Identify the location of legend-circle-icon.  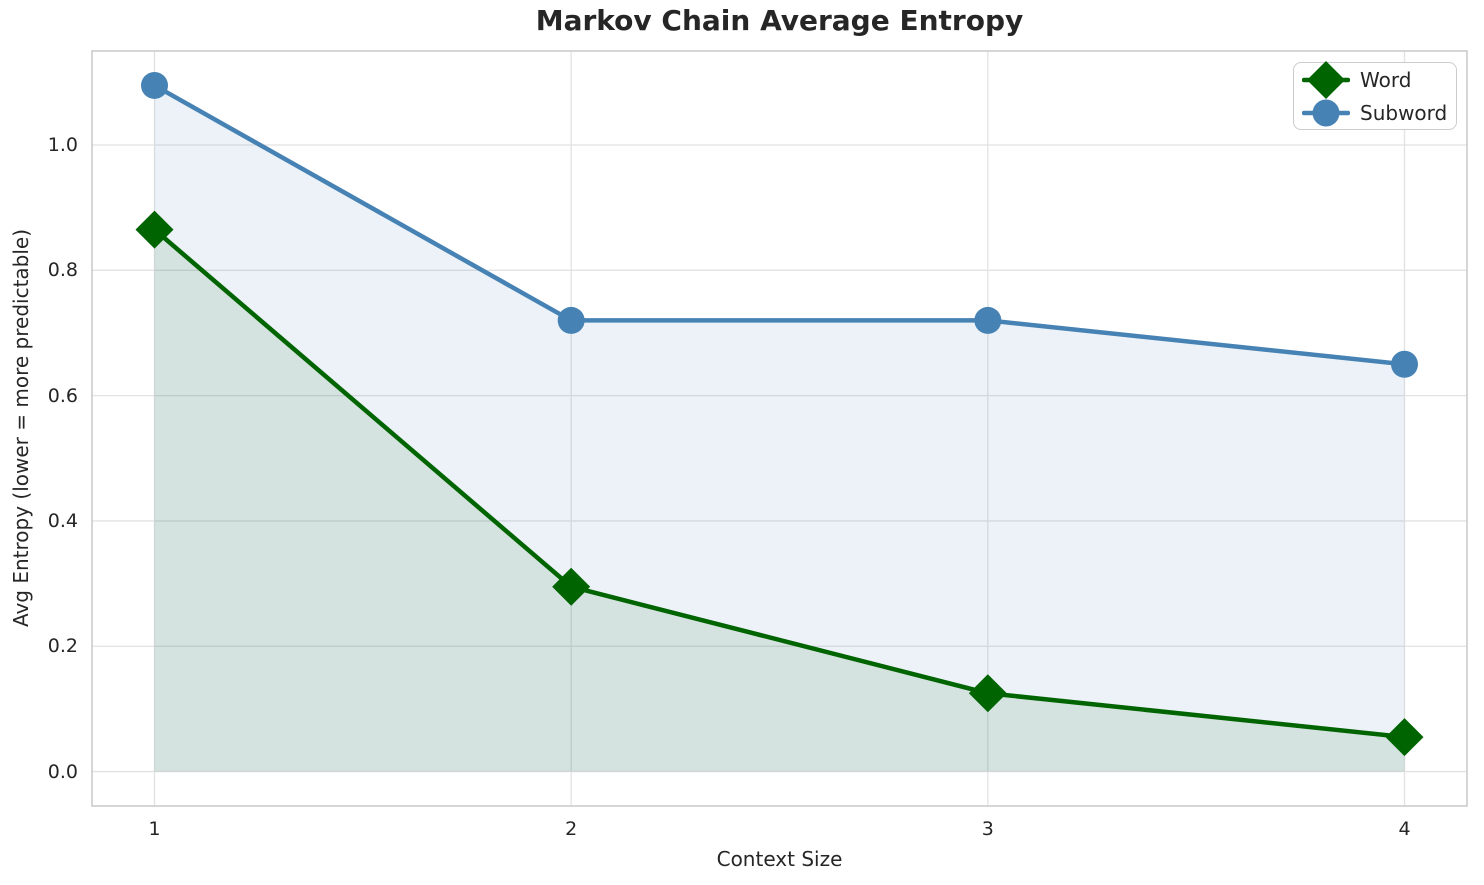
(1326, 112).